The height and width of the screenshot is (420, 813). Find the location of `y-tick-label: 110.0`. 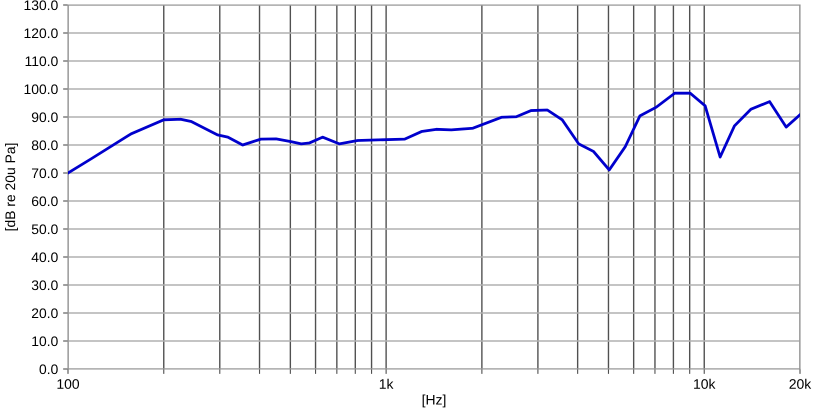

y-tick-label: 110.0 is located at coordinates (42, 61).